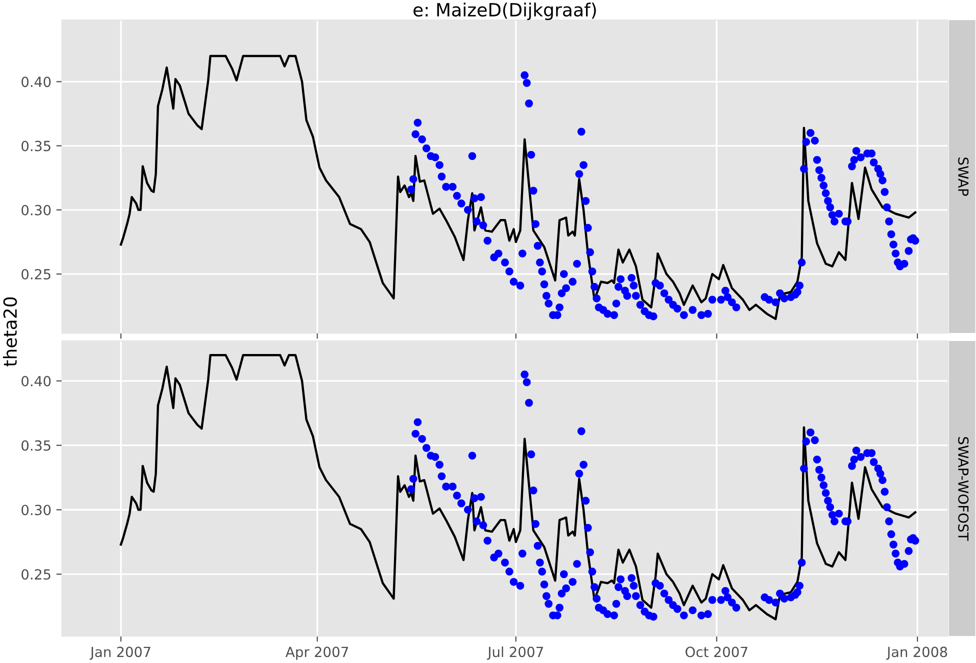 The width and height of the screenshot is (976, 663). I want to click on x-tick-label: Apr 2007, so click(317, 653).